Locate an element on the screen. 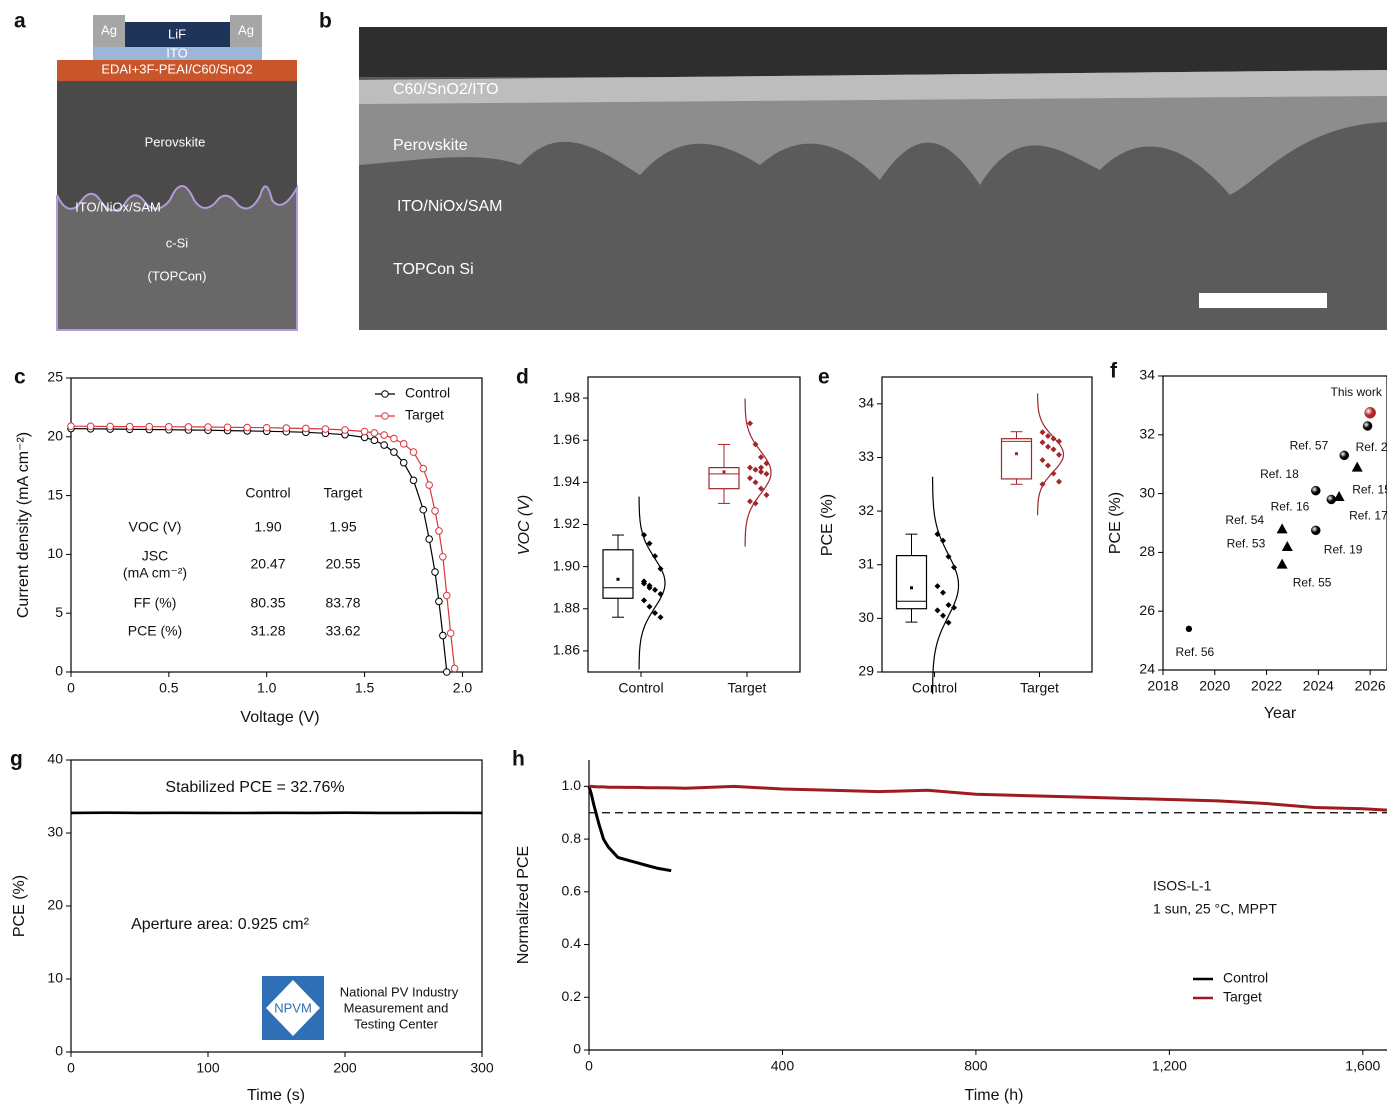 This screenshot has height=1106, width=1387. point-label: Ref. 54 is located at coordinates (1244, 520).